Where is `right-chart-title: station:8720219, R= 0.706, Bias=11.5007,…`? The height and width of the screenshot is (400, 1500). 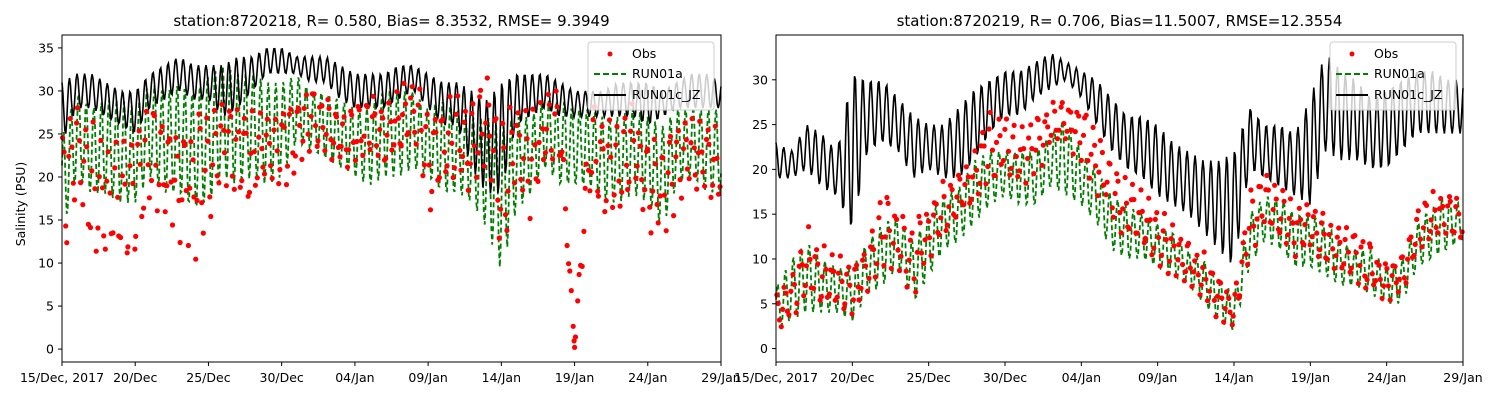
right-chart-title: station:8720219, R= 0.706, Bias=11.5007,… is located at coordinates (1120, 21).